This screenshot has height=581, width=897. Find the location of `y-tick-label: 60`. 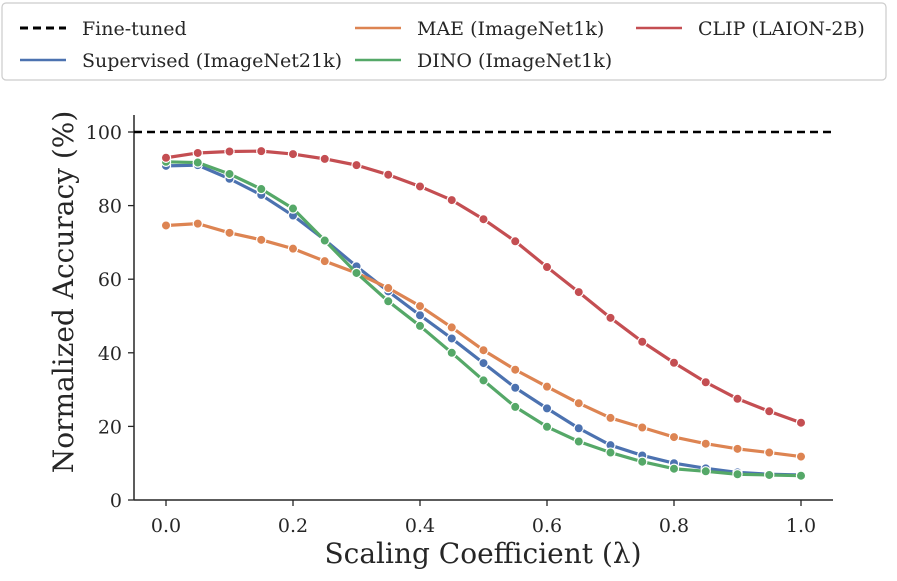

y-tick-label: 60 is located at coordinates (110, 280).